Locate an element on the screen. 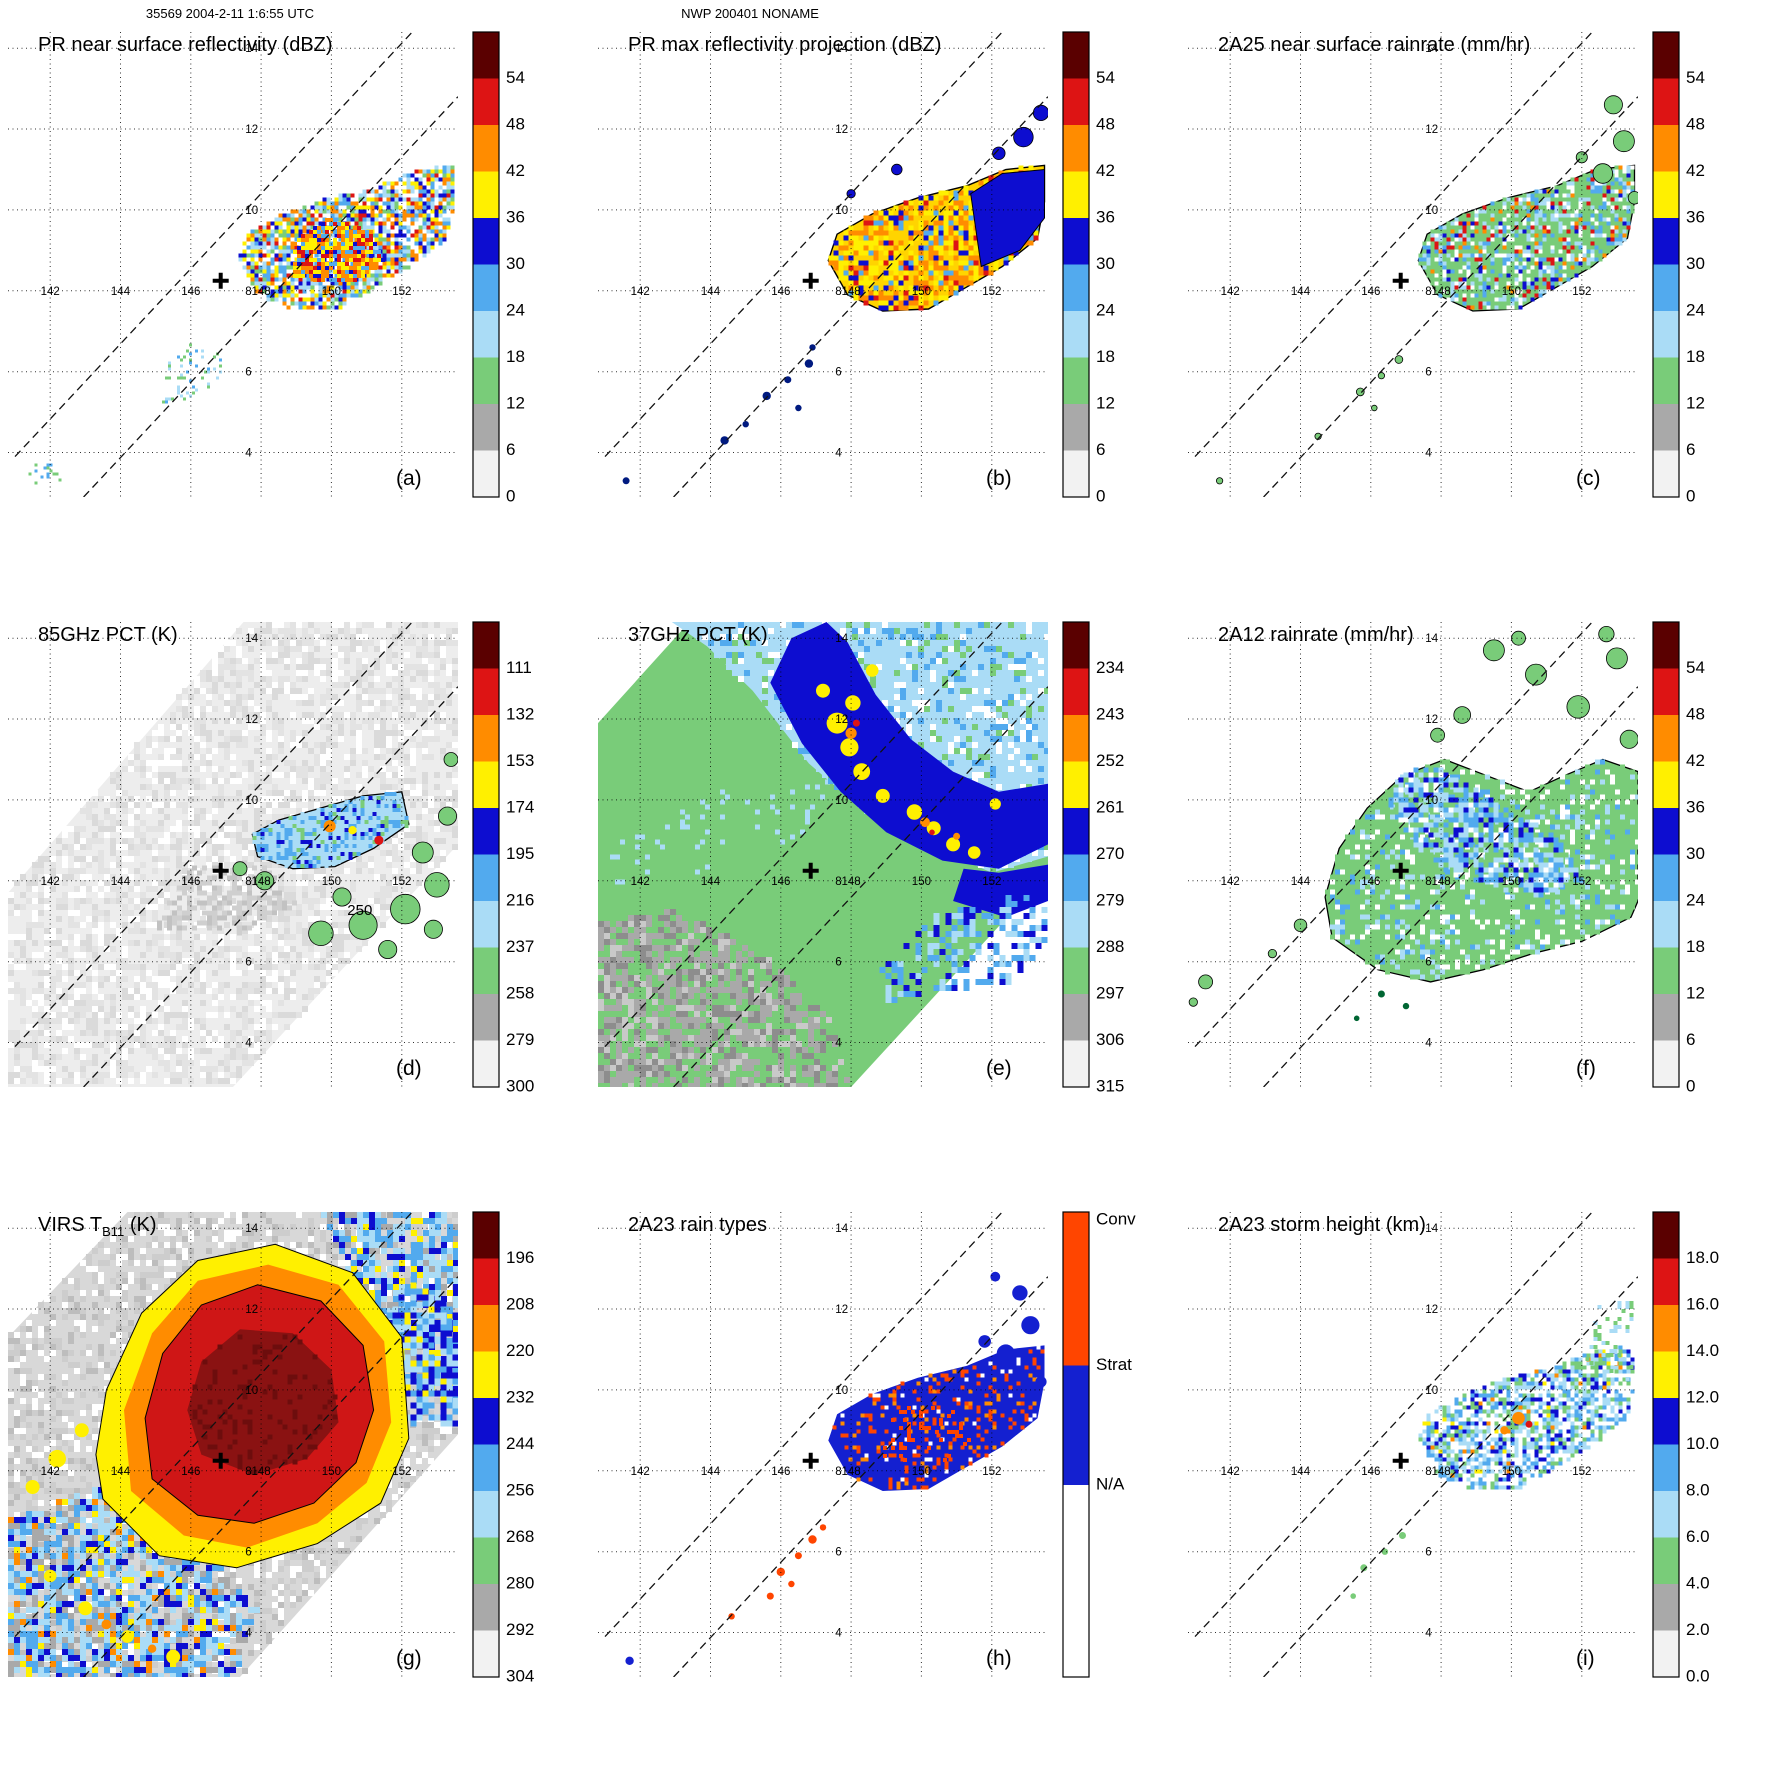 This screenshot has width=1771, height=1771. contour-label: 250 is located at coordinates (359, 910).